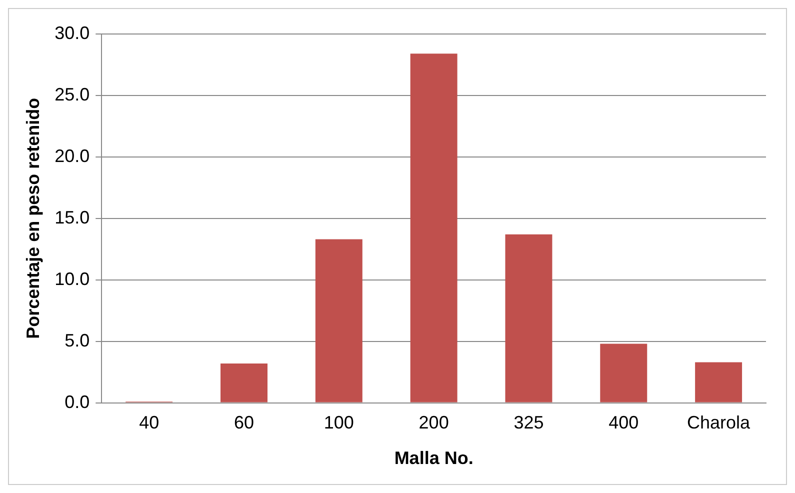 This screenshot has height=493, width=795. I want to click on x-tick-label: 200, so click(433, 422).